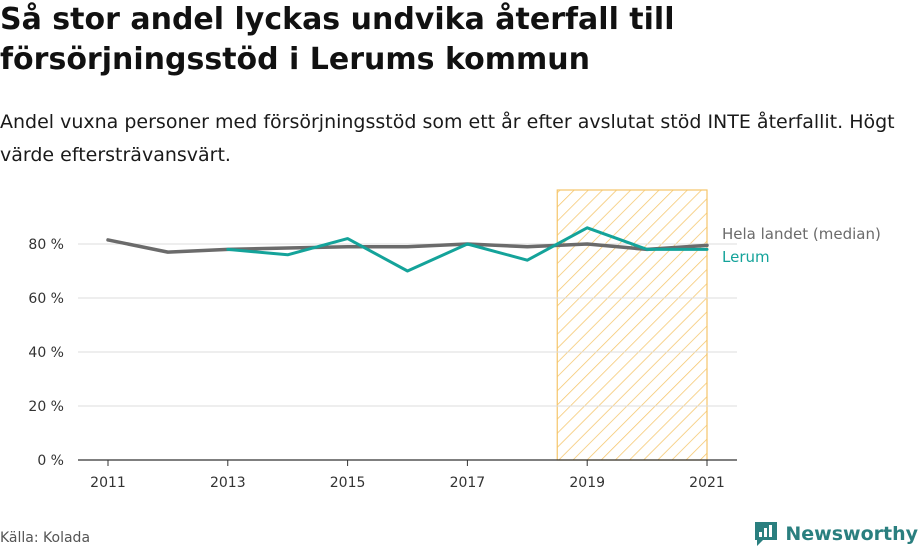  What do you see at coordinates (46, 353) in the screenshot?
I see `y-tick-label: 40 %` at bounding box center [46, 353].